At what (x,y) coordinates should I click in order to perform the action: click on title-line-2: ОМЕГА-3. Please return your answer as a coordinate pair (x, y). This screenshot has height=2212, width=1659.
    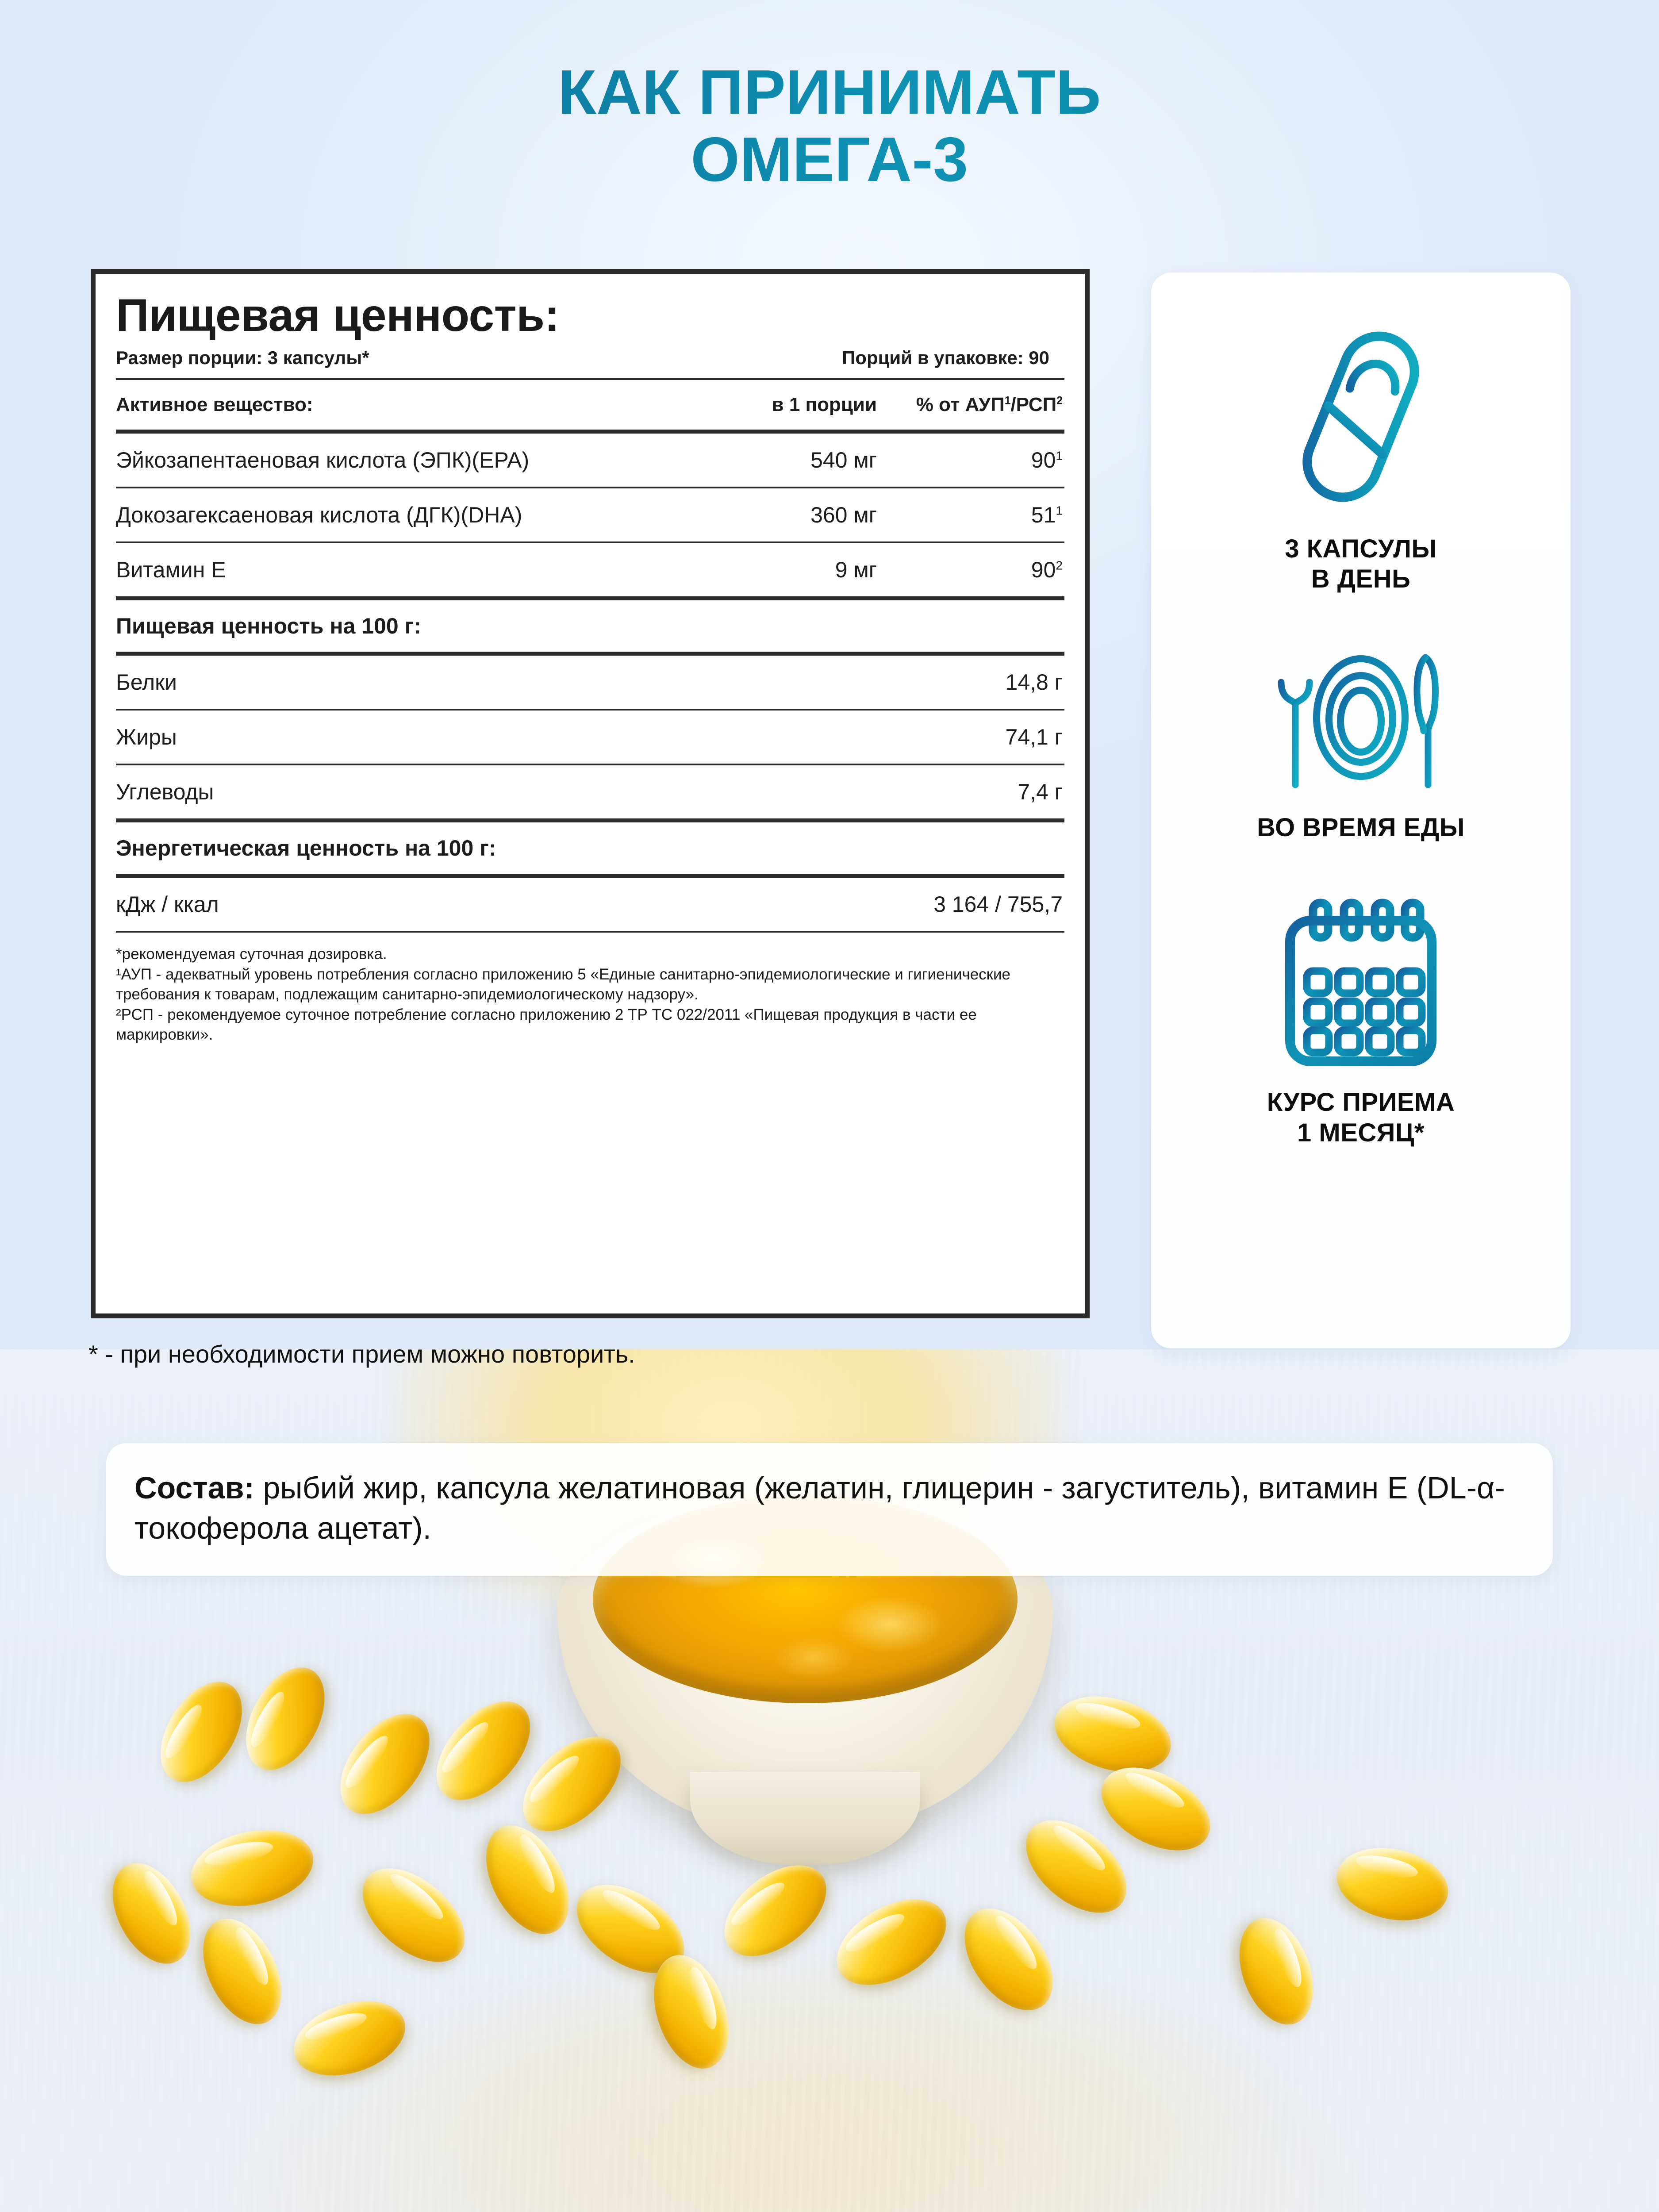
    Looking at the image, I should click on (830, 160).